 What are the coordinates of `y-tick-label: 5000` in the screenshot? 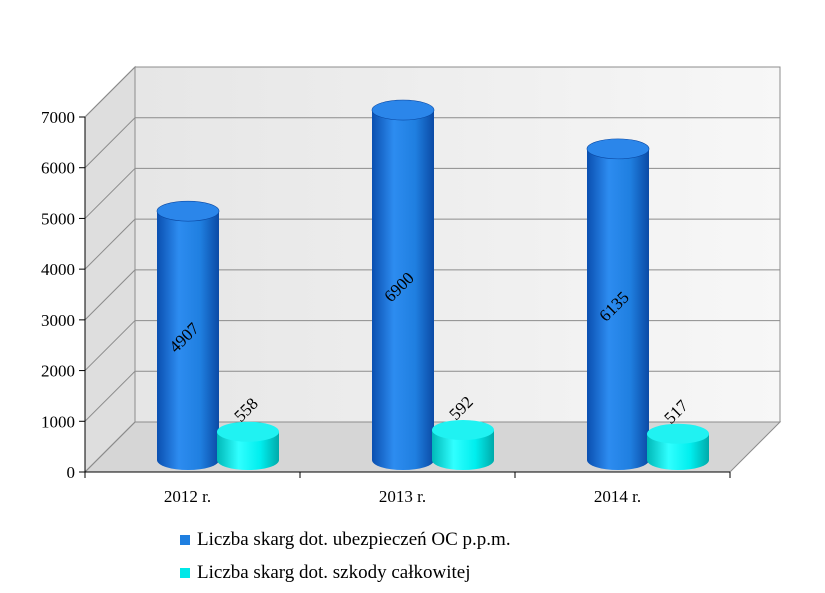 It's located at (58, 218).